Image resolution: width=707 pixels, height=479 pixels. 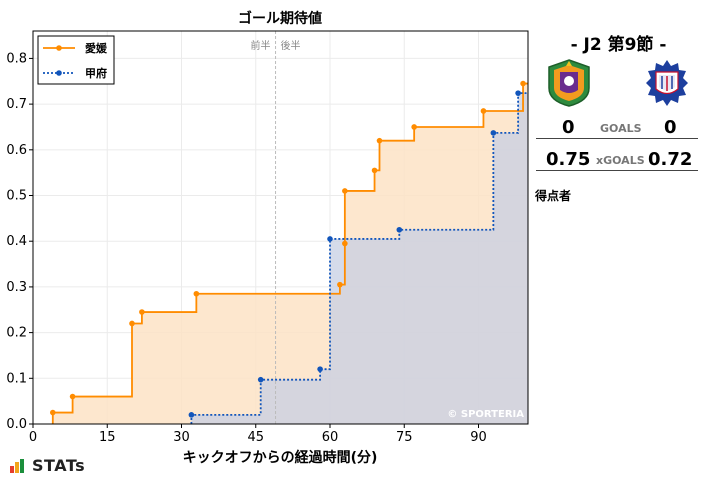 What do you see at coordinates (478, 437) in the screenshot?
I see `x-tick-label: 90` at bounding box center [478, 437].